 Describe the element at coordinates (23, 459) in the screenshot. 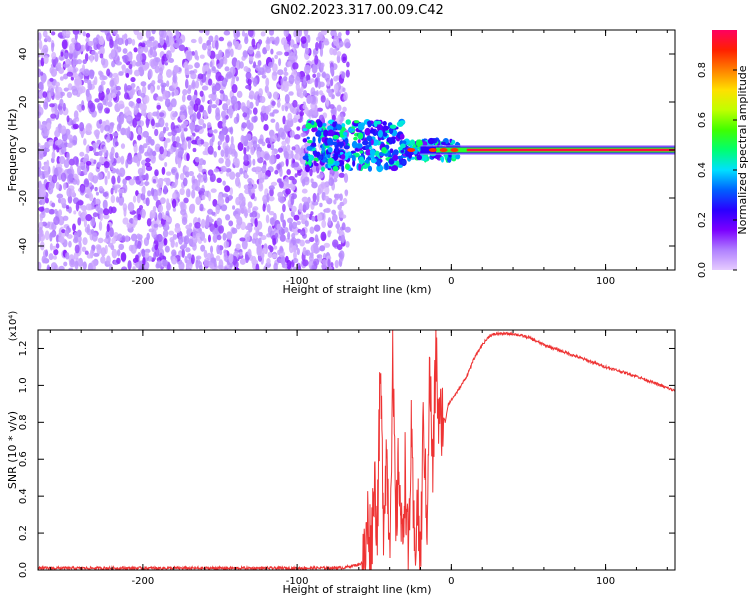

I see `snr-ytick-label: 0.6` at that location.